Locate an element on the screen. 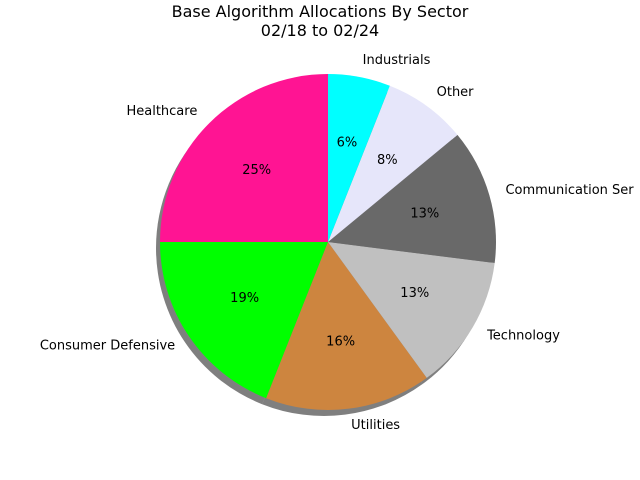  pie-slice-technology is located at coordinates (411, 310).